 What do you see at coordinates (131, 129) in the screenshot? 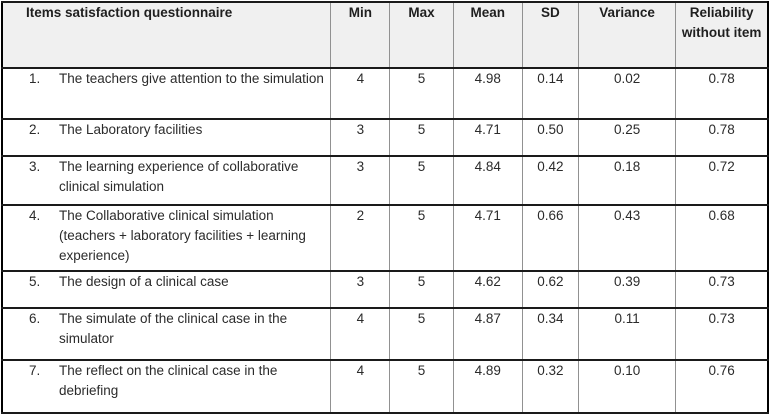
I see `item-text: The Laboratory facilities` at bounding box center [131, 129].